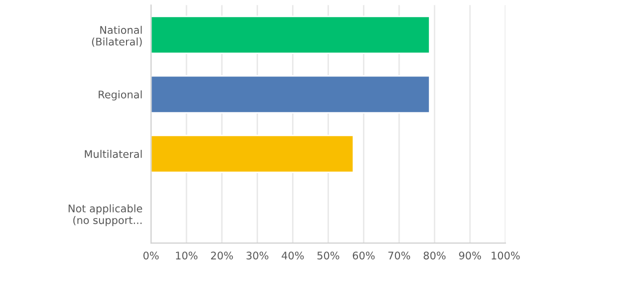 The image size is (624, 283). What do you see at coordinates (120, 95) in the screenshot?
I see `y-tick-label: Regional` at bounding box center [120, 95].